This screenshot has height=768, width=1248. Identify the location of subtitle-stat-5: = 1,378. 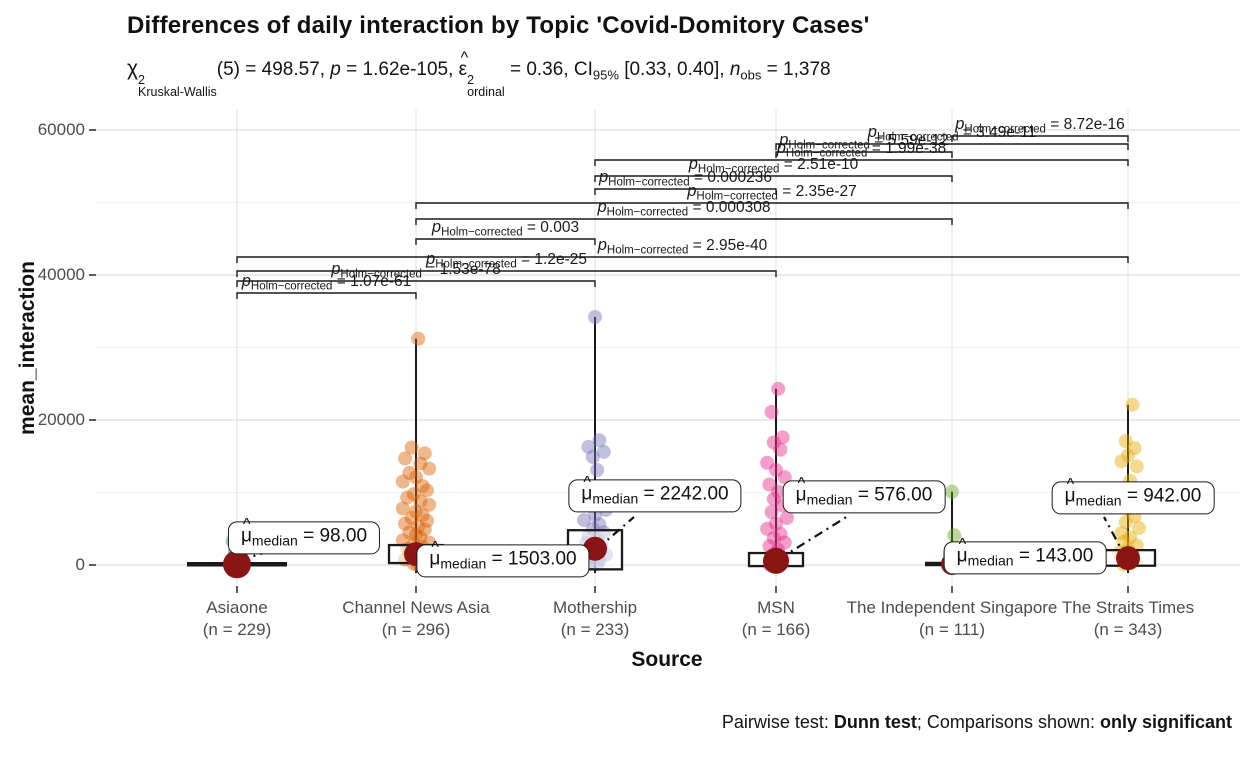
(796, 69).